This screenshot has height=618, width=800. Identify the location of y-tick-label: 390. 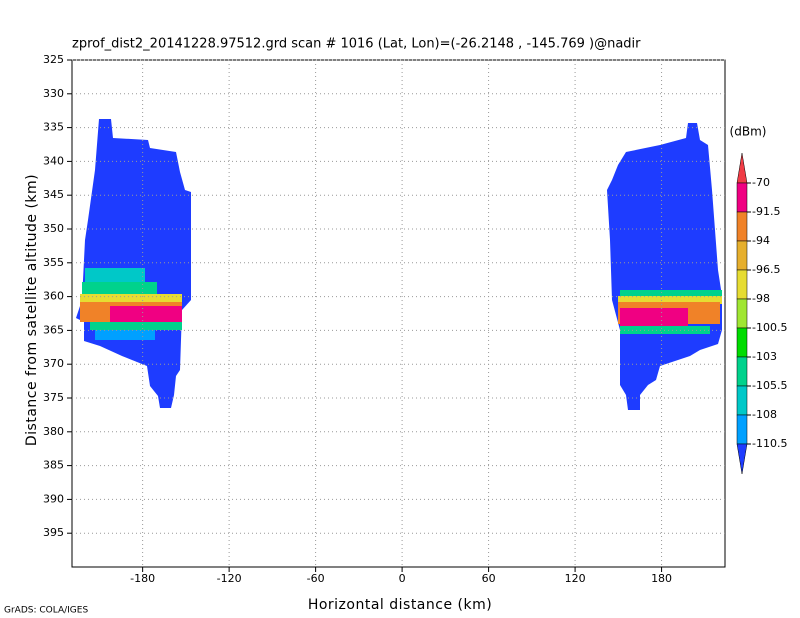
(53, 498).